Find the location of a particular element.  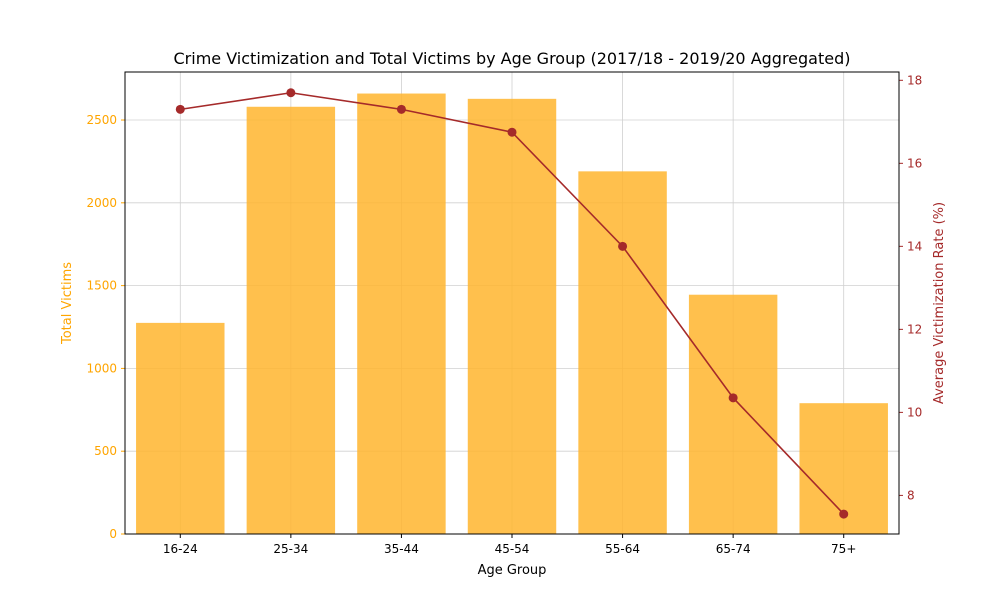

y-left-tick-label: 0 is located at coordinates (113, 534).